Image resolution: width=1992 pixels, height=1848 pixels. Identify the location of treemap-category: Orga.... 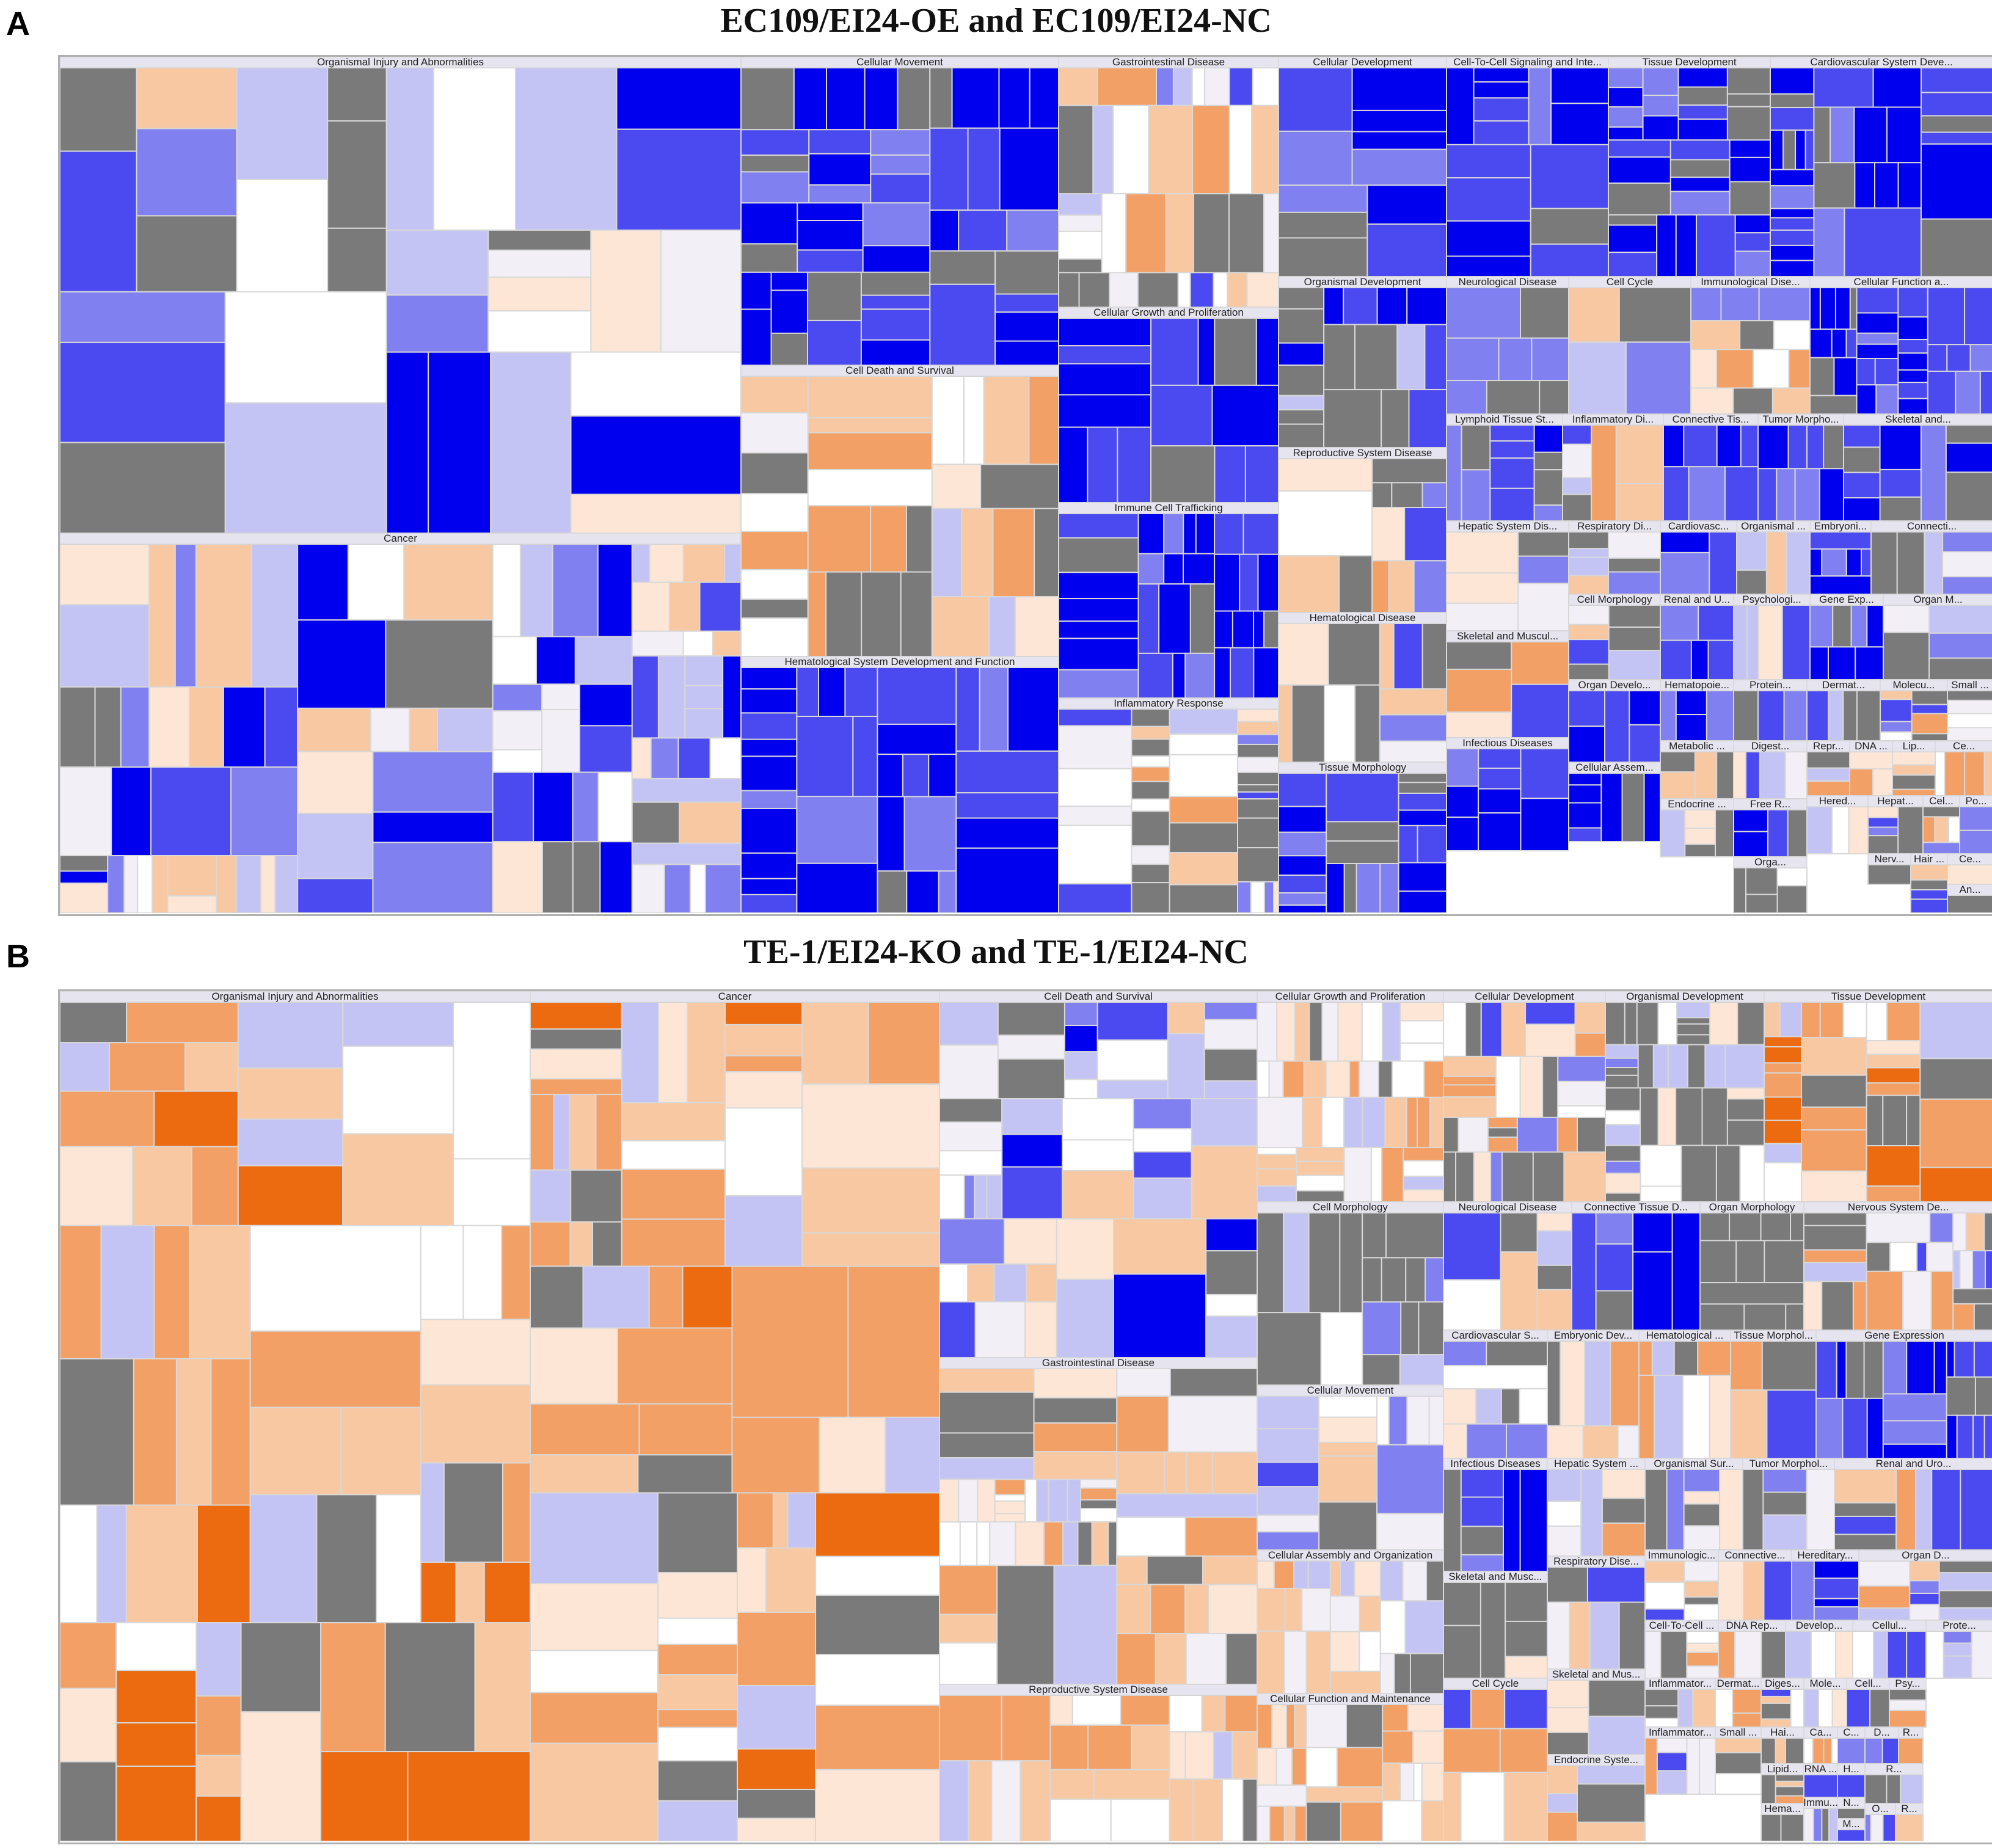
(1770, 884).